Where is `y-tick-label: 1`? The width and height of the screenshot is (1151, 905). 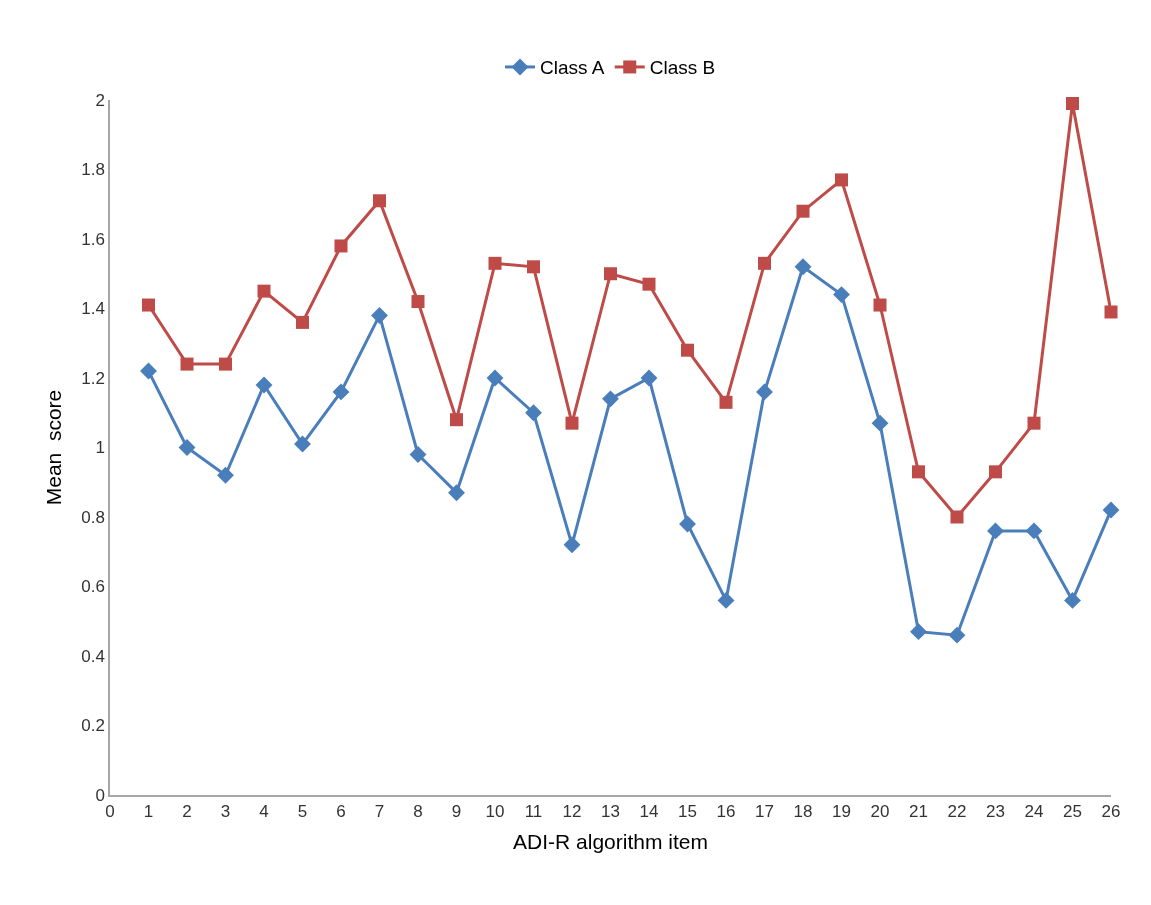 y-tick-label: 1 is located at coordinates (100, 448).